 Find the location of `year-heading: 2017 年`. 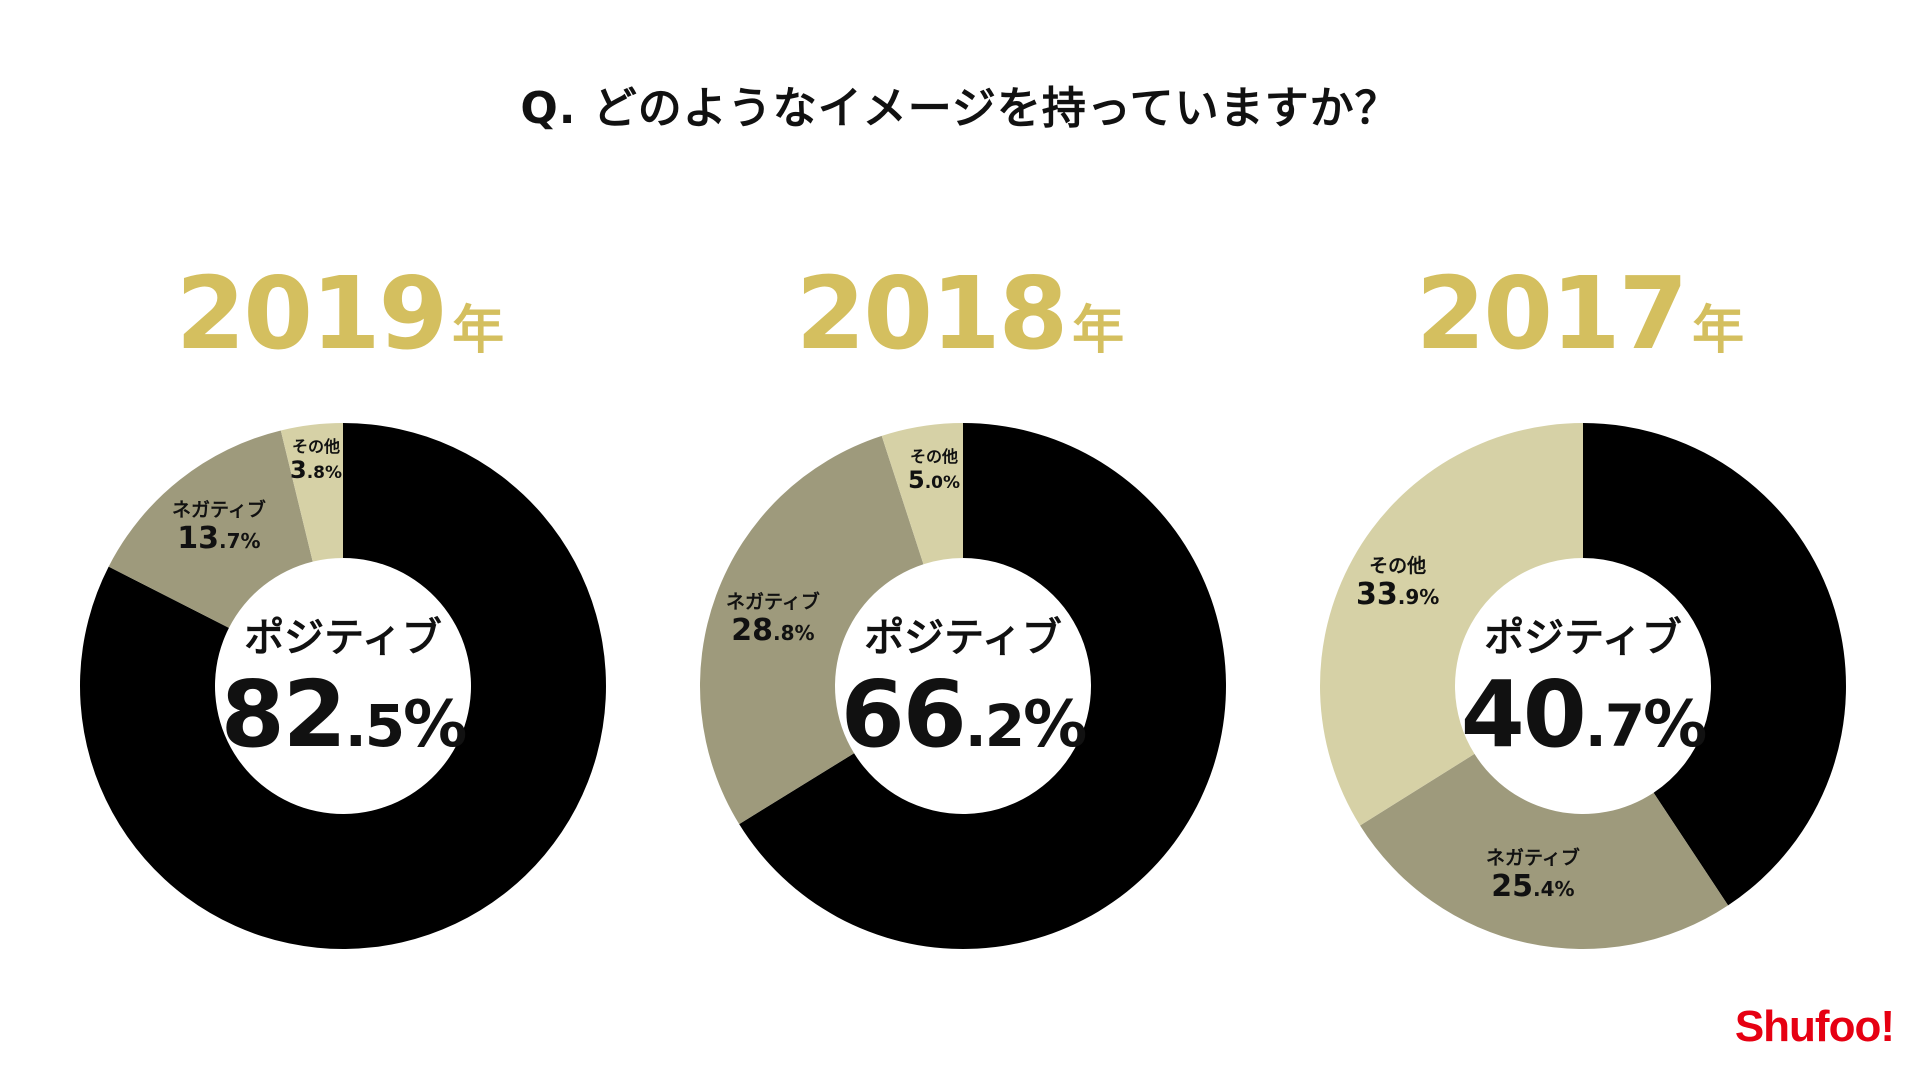

year-heading: 2017 年 is located at coordinates (1580, 313).